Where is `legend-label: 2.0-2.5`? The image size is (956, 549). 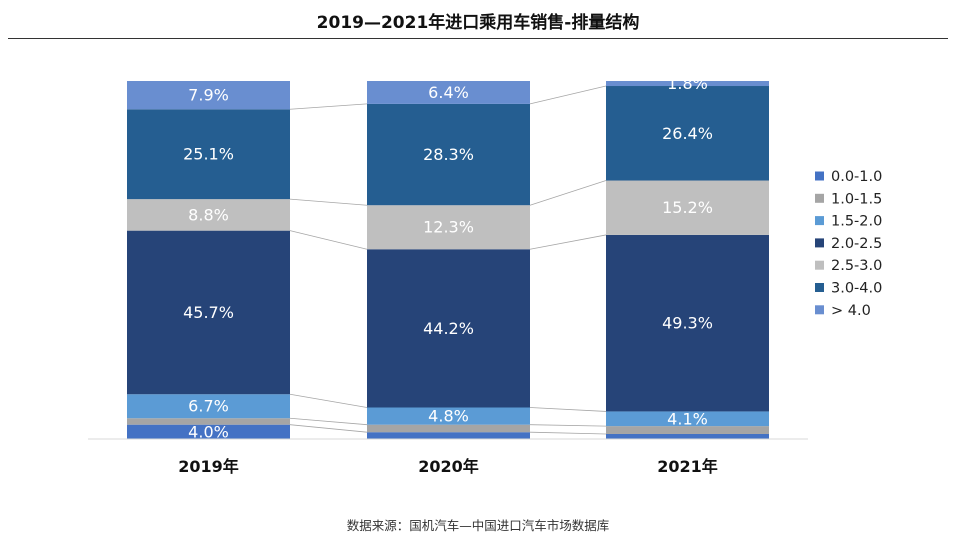
legend-label: 2.0-2.5 is located at coordinates (856, 244).